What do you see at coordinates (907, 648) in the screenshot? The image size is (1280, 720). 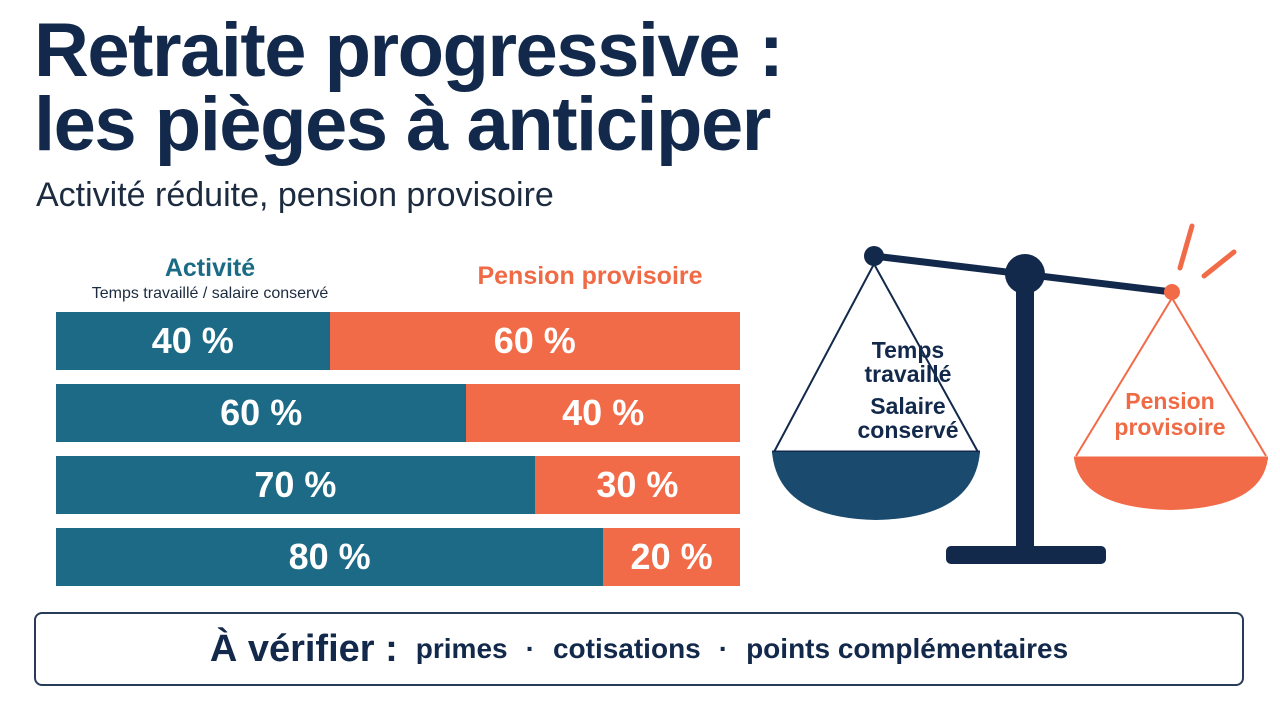 I see `verify-item-points: points complémentaires` at bounding box center [907, 648].